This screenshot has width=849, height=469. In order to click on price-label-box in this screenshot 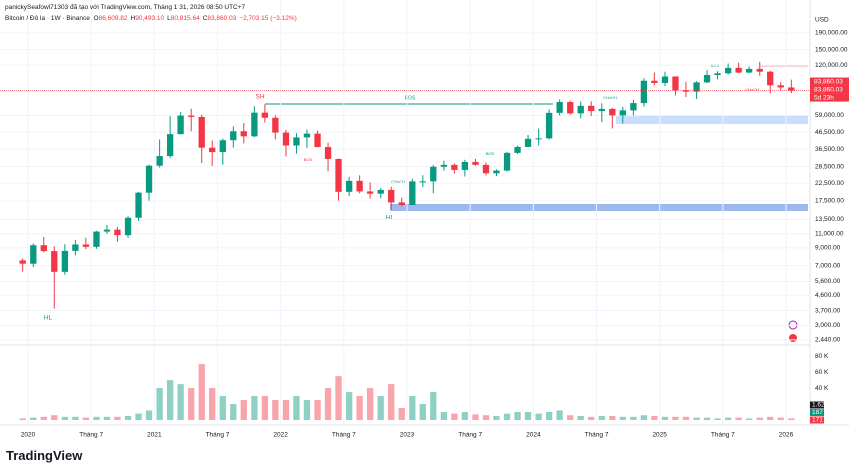, I will do `click(829, 97)`.